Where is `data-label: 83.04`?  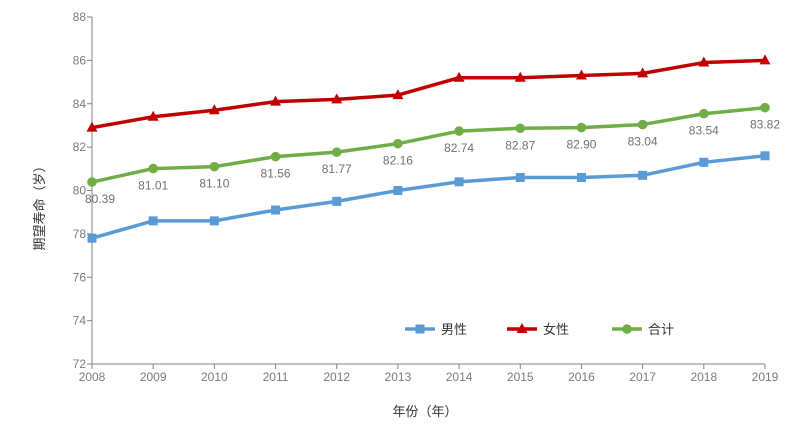
data-label: 83.04 is located at coordinates (643, 142).